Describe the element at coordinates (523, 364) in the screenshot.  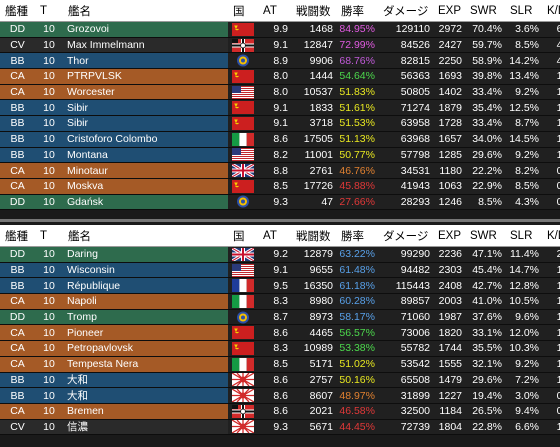
I see `survival-rate: 9.2%` at that location.